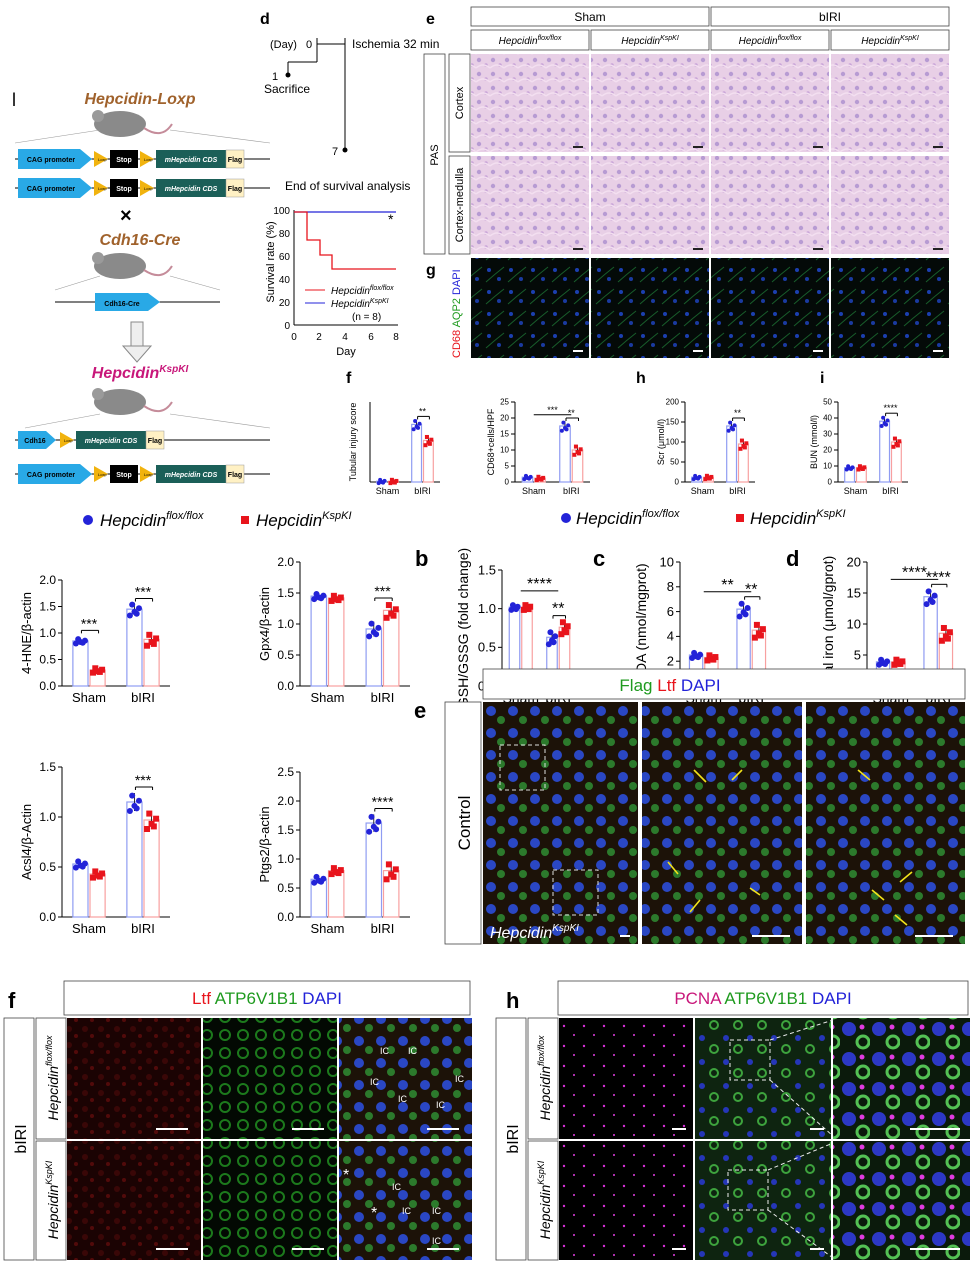 Image resolution: width=975 pixels, height=1270 pixels. Describe the element at coordinates (578, 147) in the screenshot. I see `scale-bar` at that location.